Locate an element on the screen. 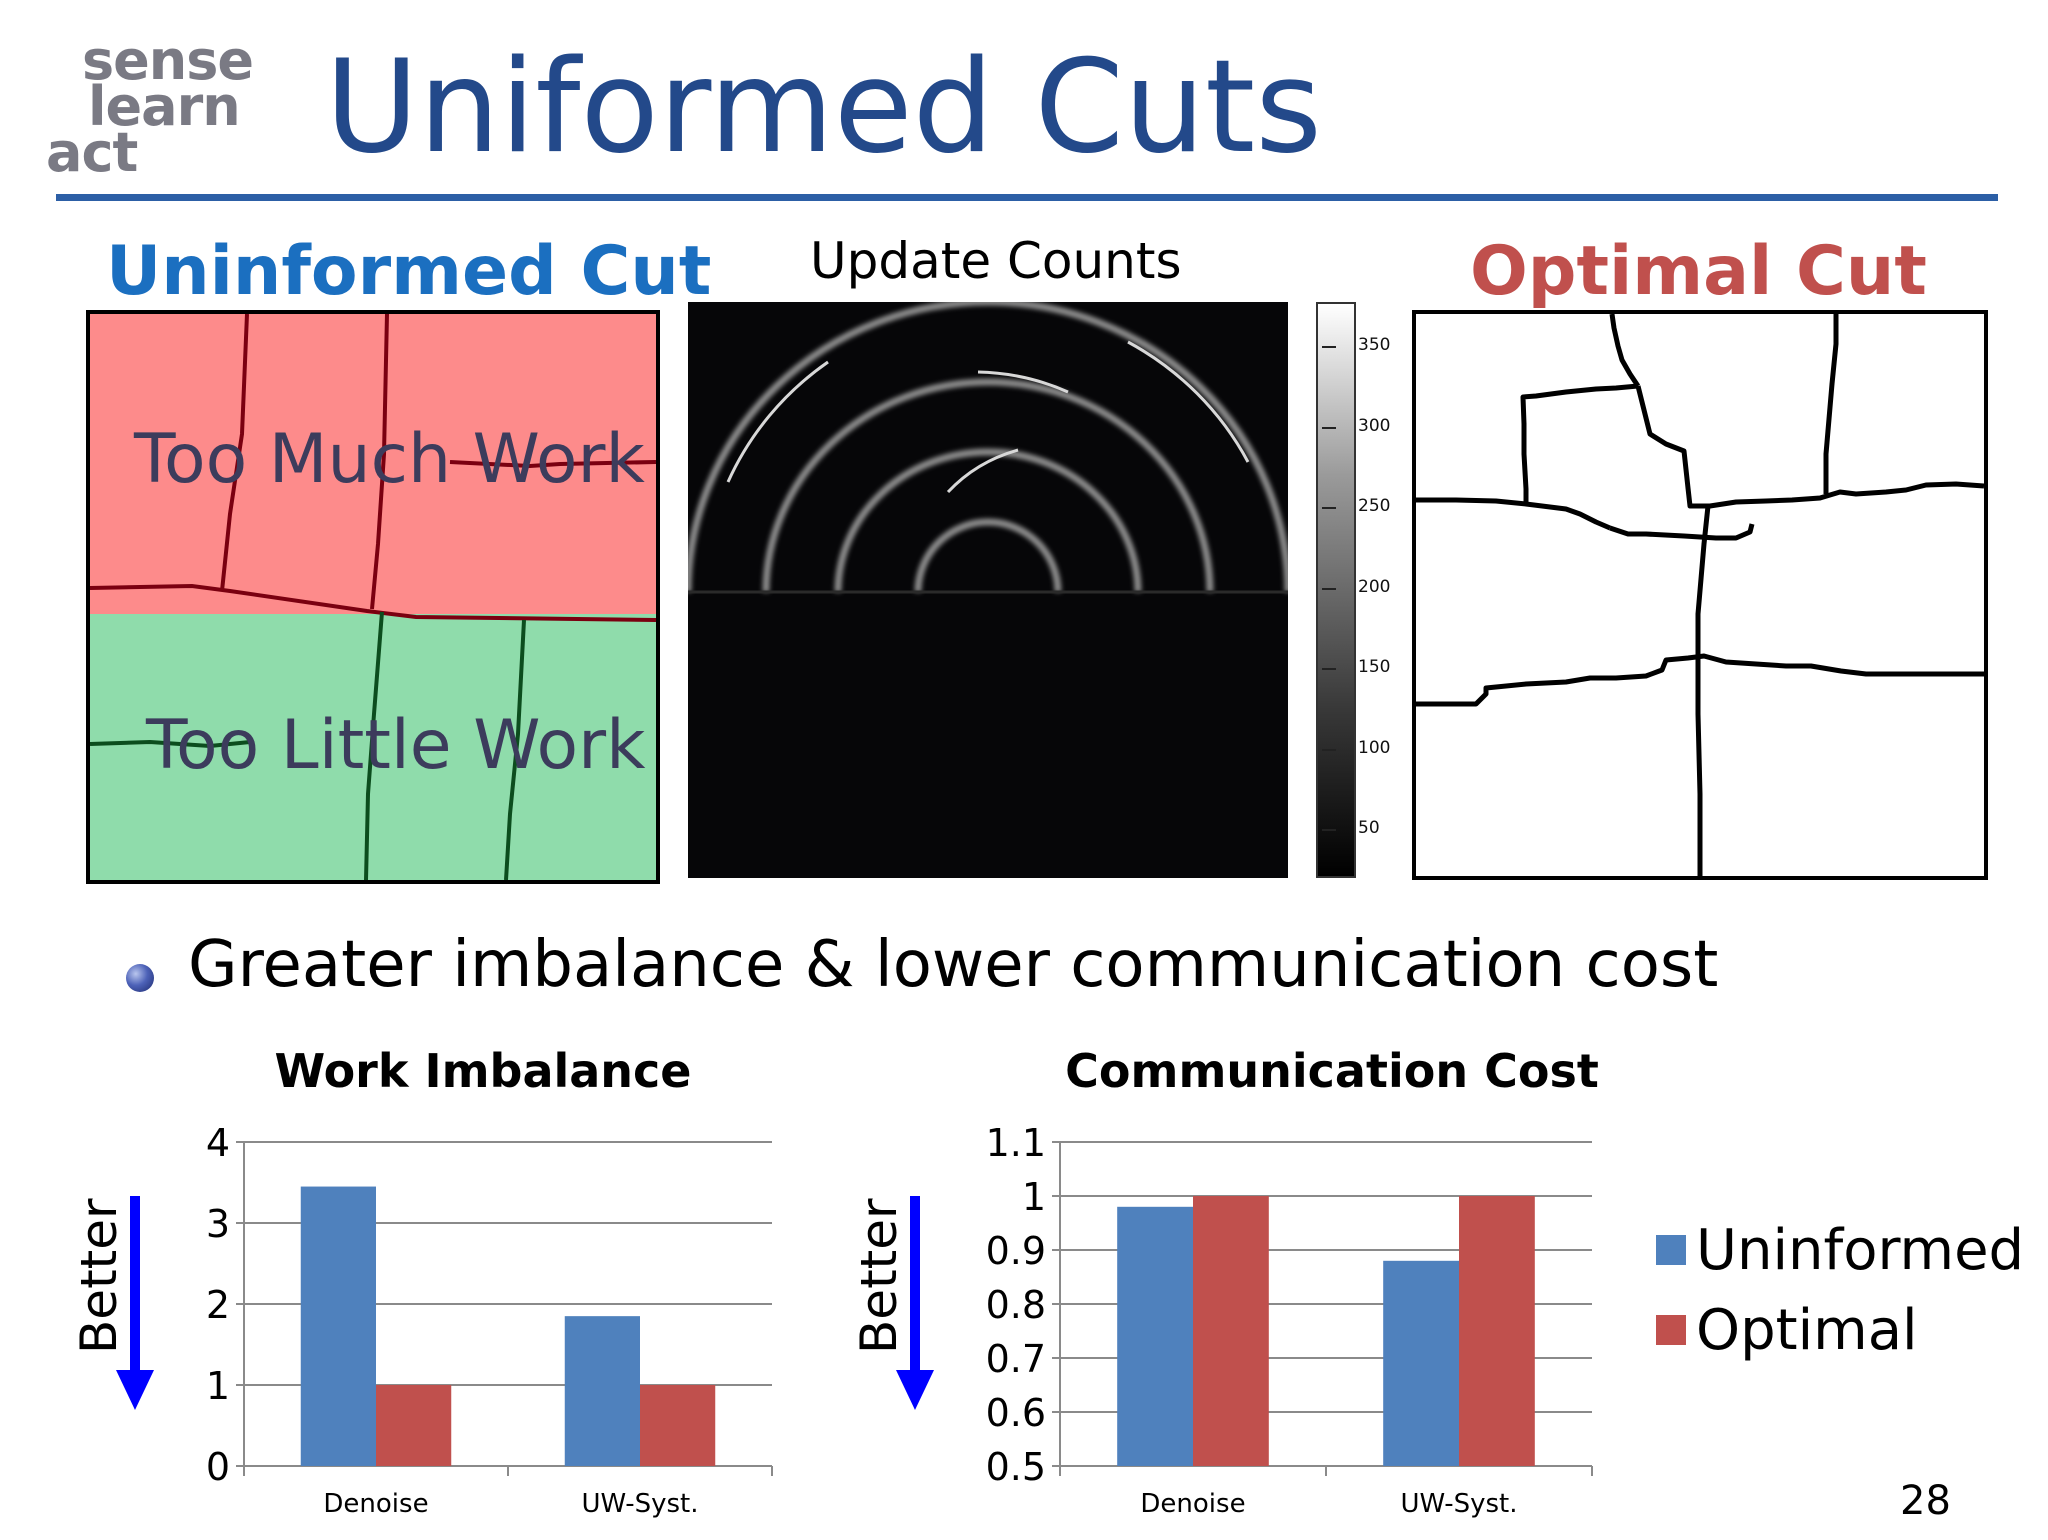  logo: sense learn act is located at coordinates (156, 109).